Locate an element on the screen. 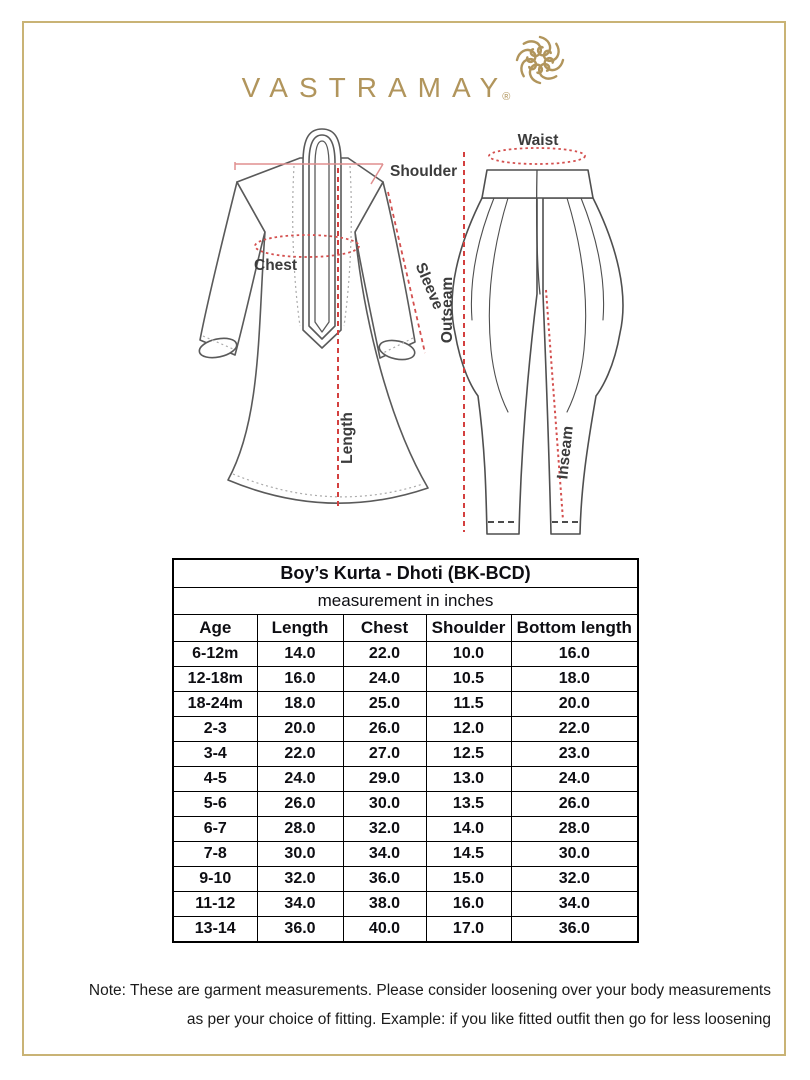 This screenshot has height=1080, width=810. kurta-seam-details is located at coordinates (313, 331).